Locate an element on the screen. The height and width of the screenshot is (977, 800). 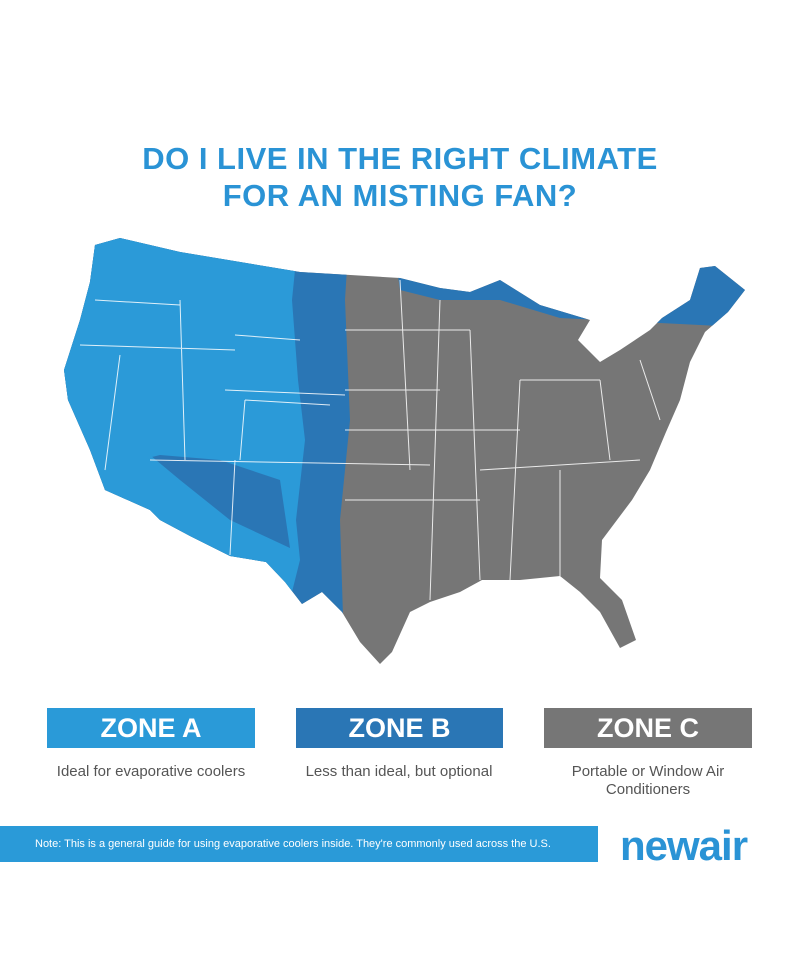
zone-label: ZONE B is located at coordinates (399, 728).